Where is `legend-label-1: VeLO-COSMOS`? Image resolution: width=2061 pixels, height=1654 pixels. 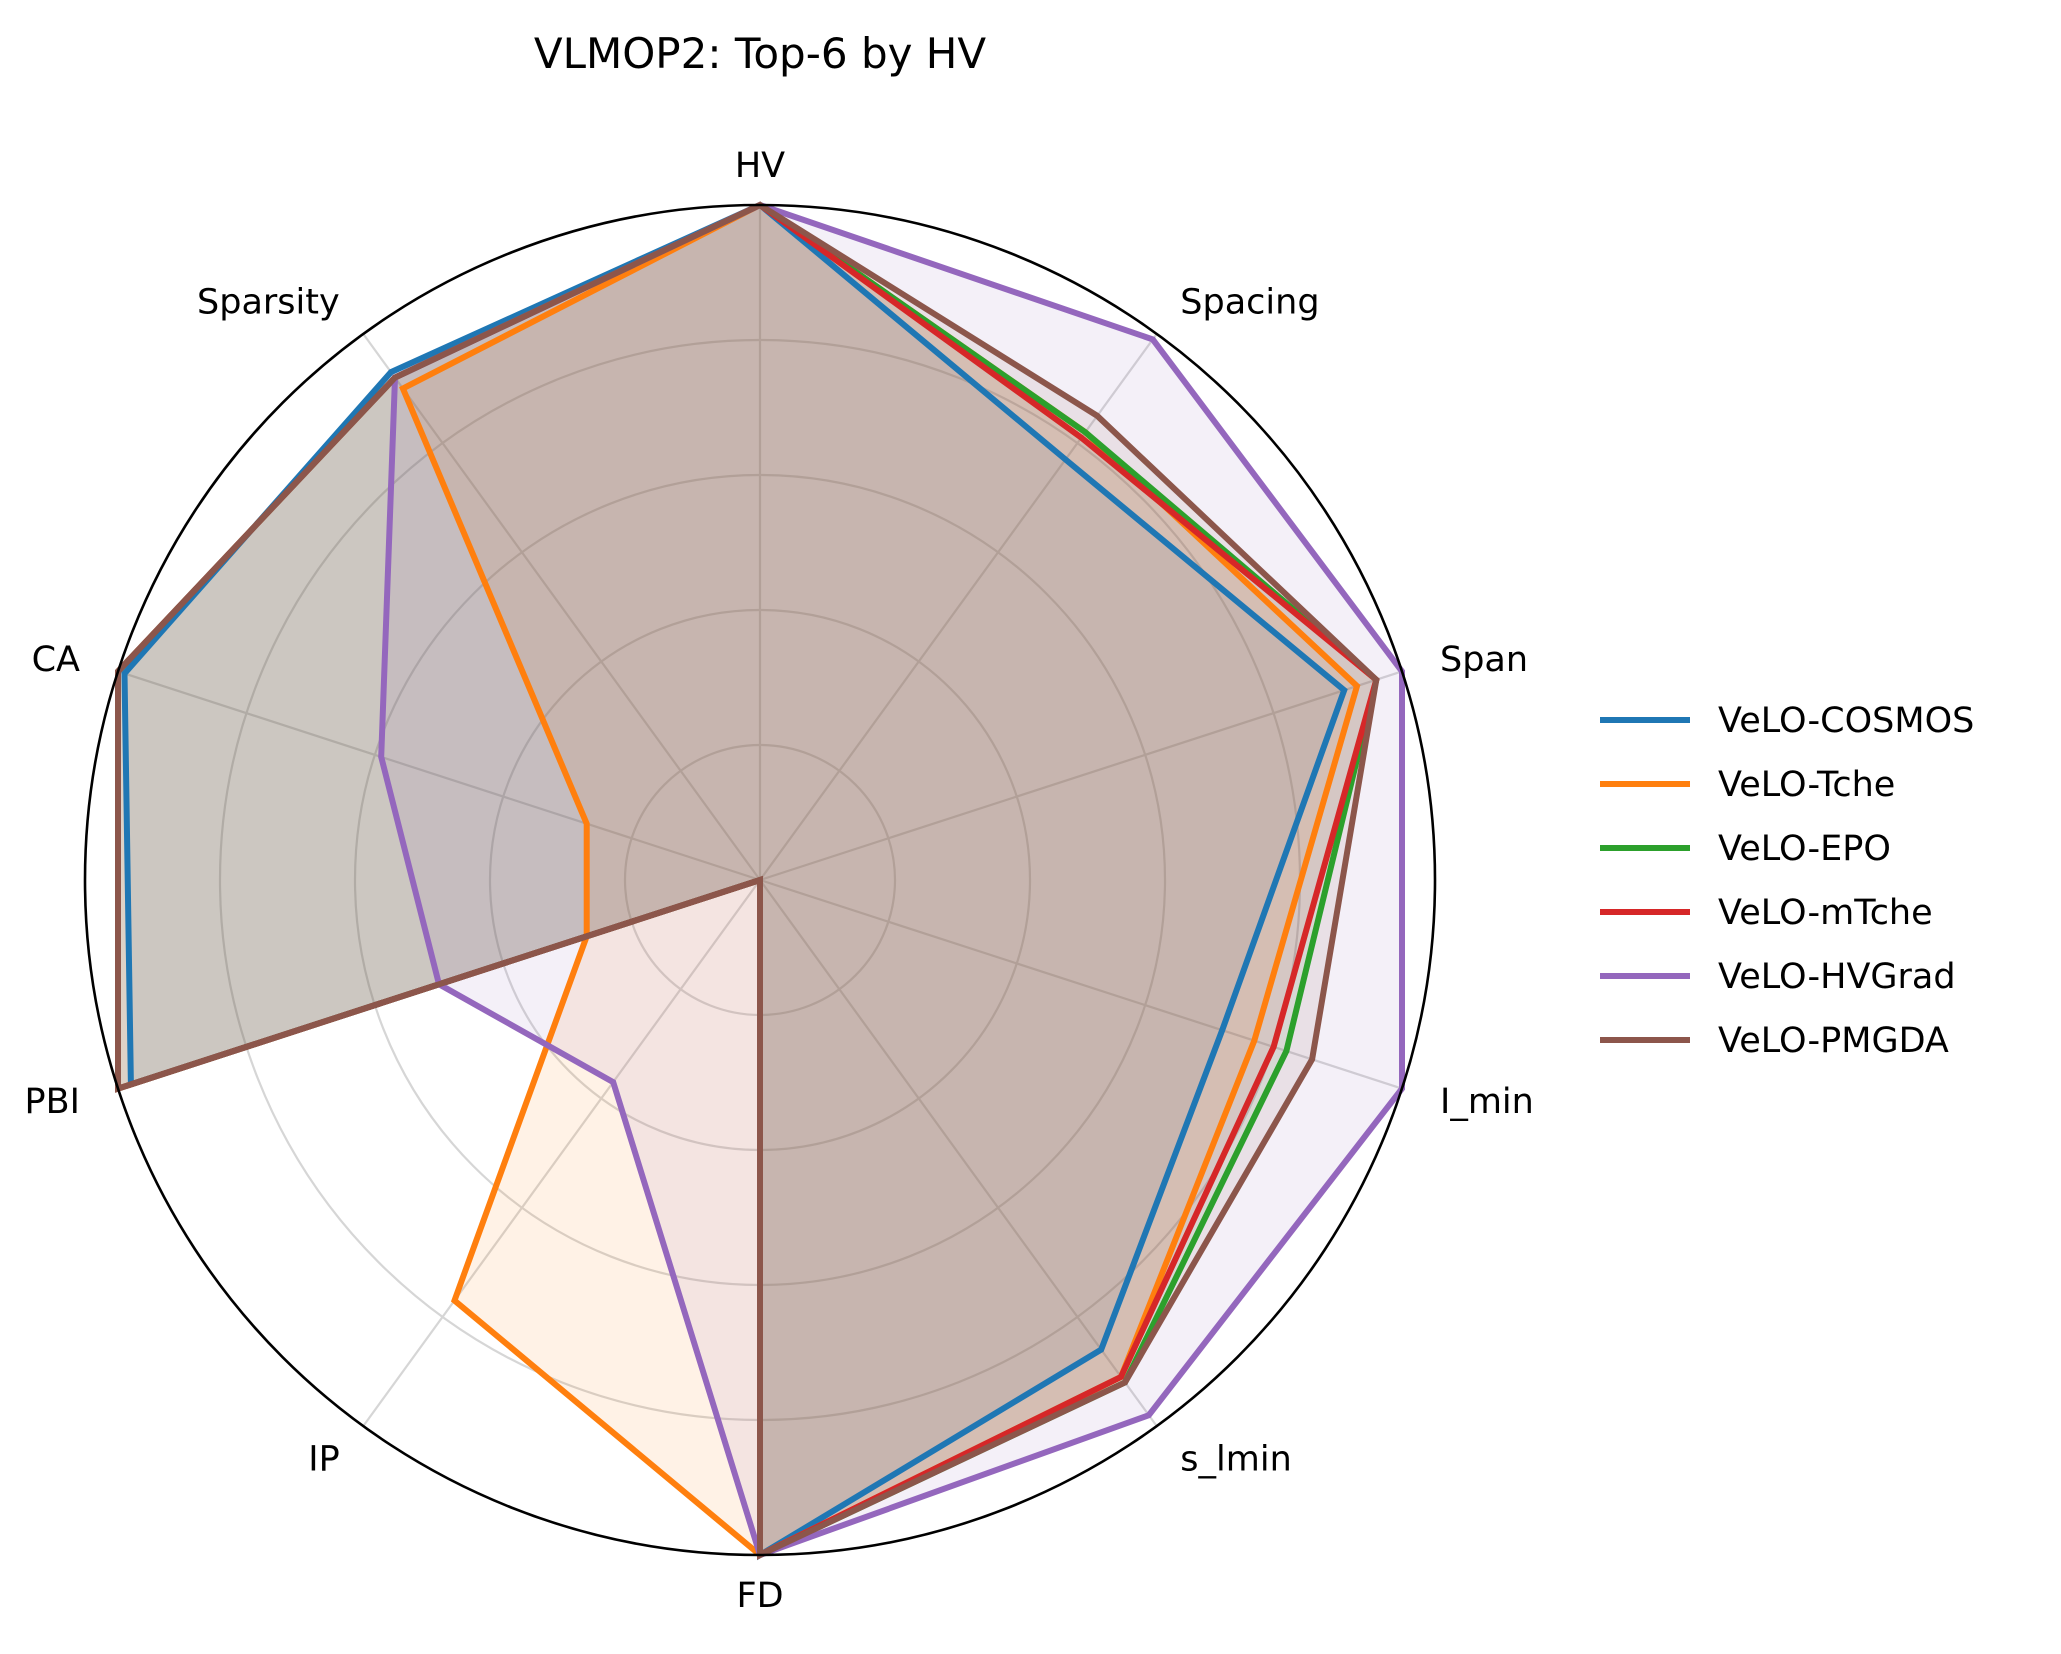 legend-label-1: VeLO-COSMOS is located at coordinates (1846, 721).